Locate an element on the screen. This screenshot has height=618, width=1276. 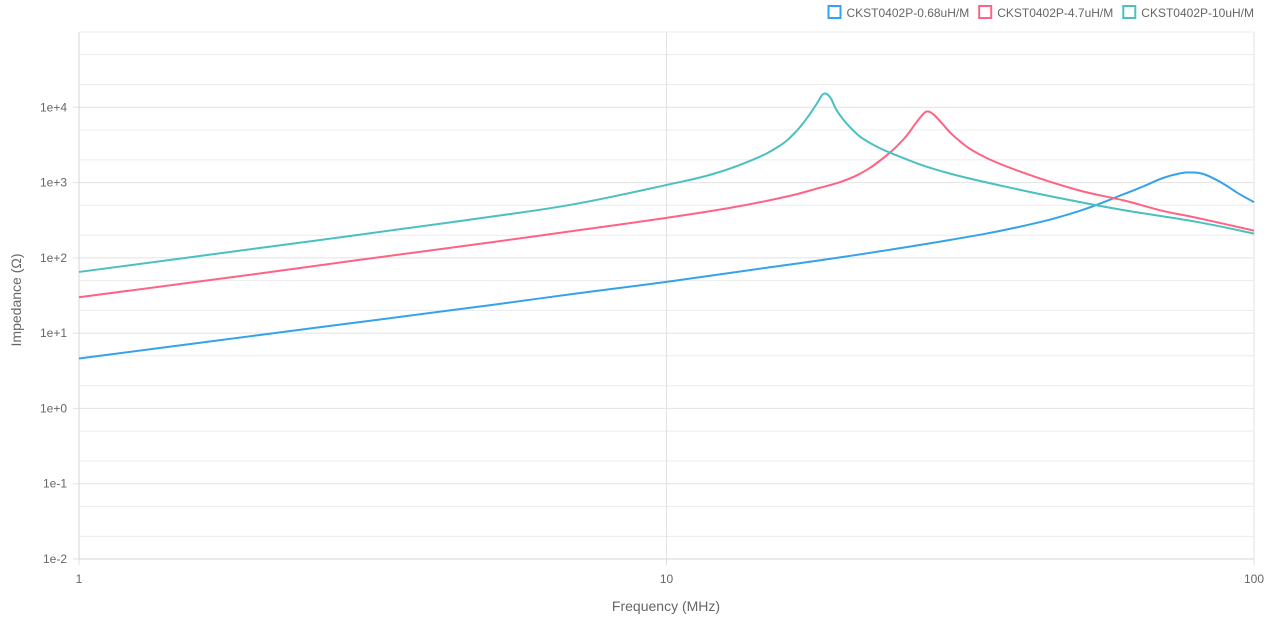
x-axis-title: Frequency (MHz) is located at coordinates (666, 606).